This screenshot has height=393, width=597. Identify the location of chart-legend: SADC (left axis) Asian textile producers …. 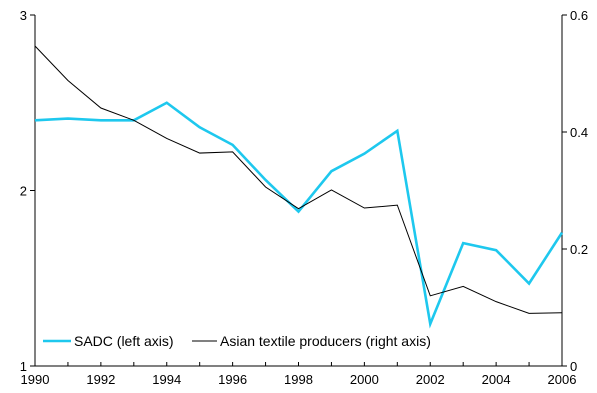
(237, 341).